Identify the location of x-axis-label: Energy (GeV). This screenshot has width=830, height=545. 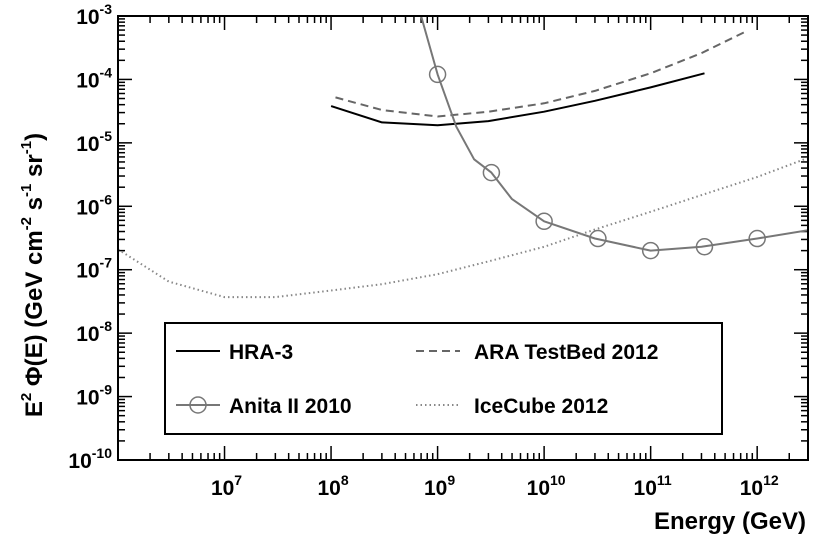
(730, 521).